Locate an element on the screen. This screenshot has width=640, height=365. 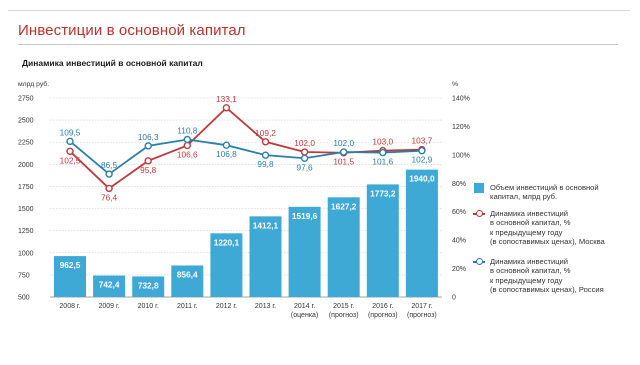
bar-value-label: 742,4 is located at coordinates (109, 285).